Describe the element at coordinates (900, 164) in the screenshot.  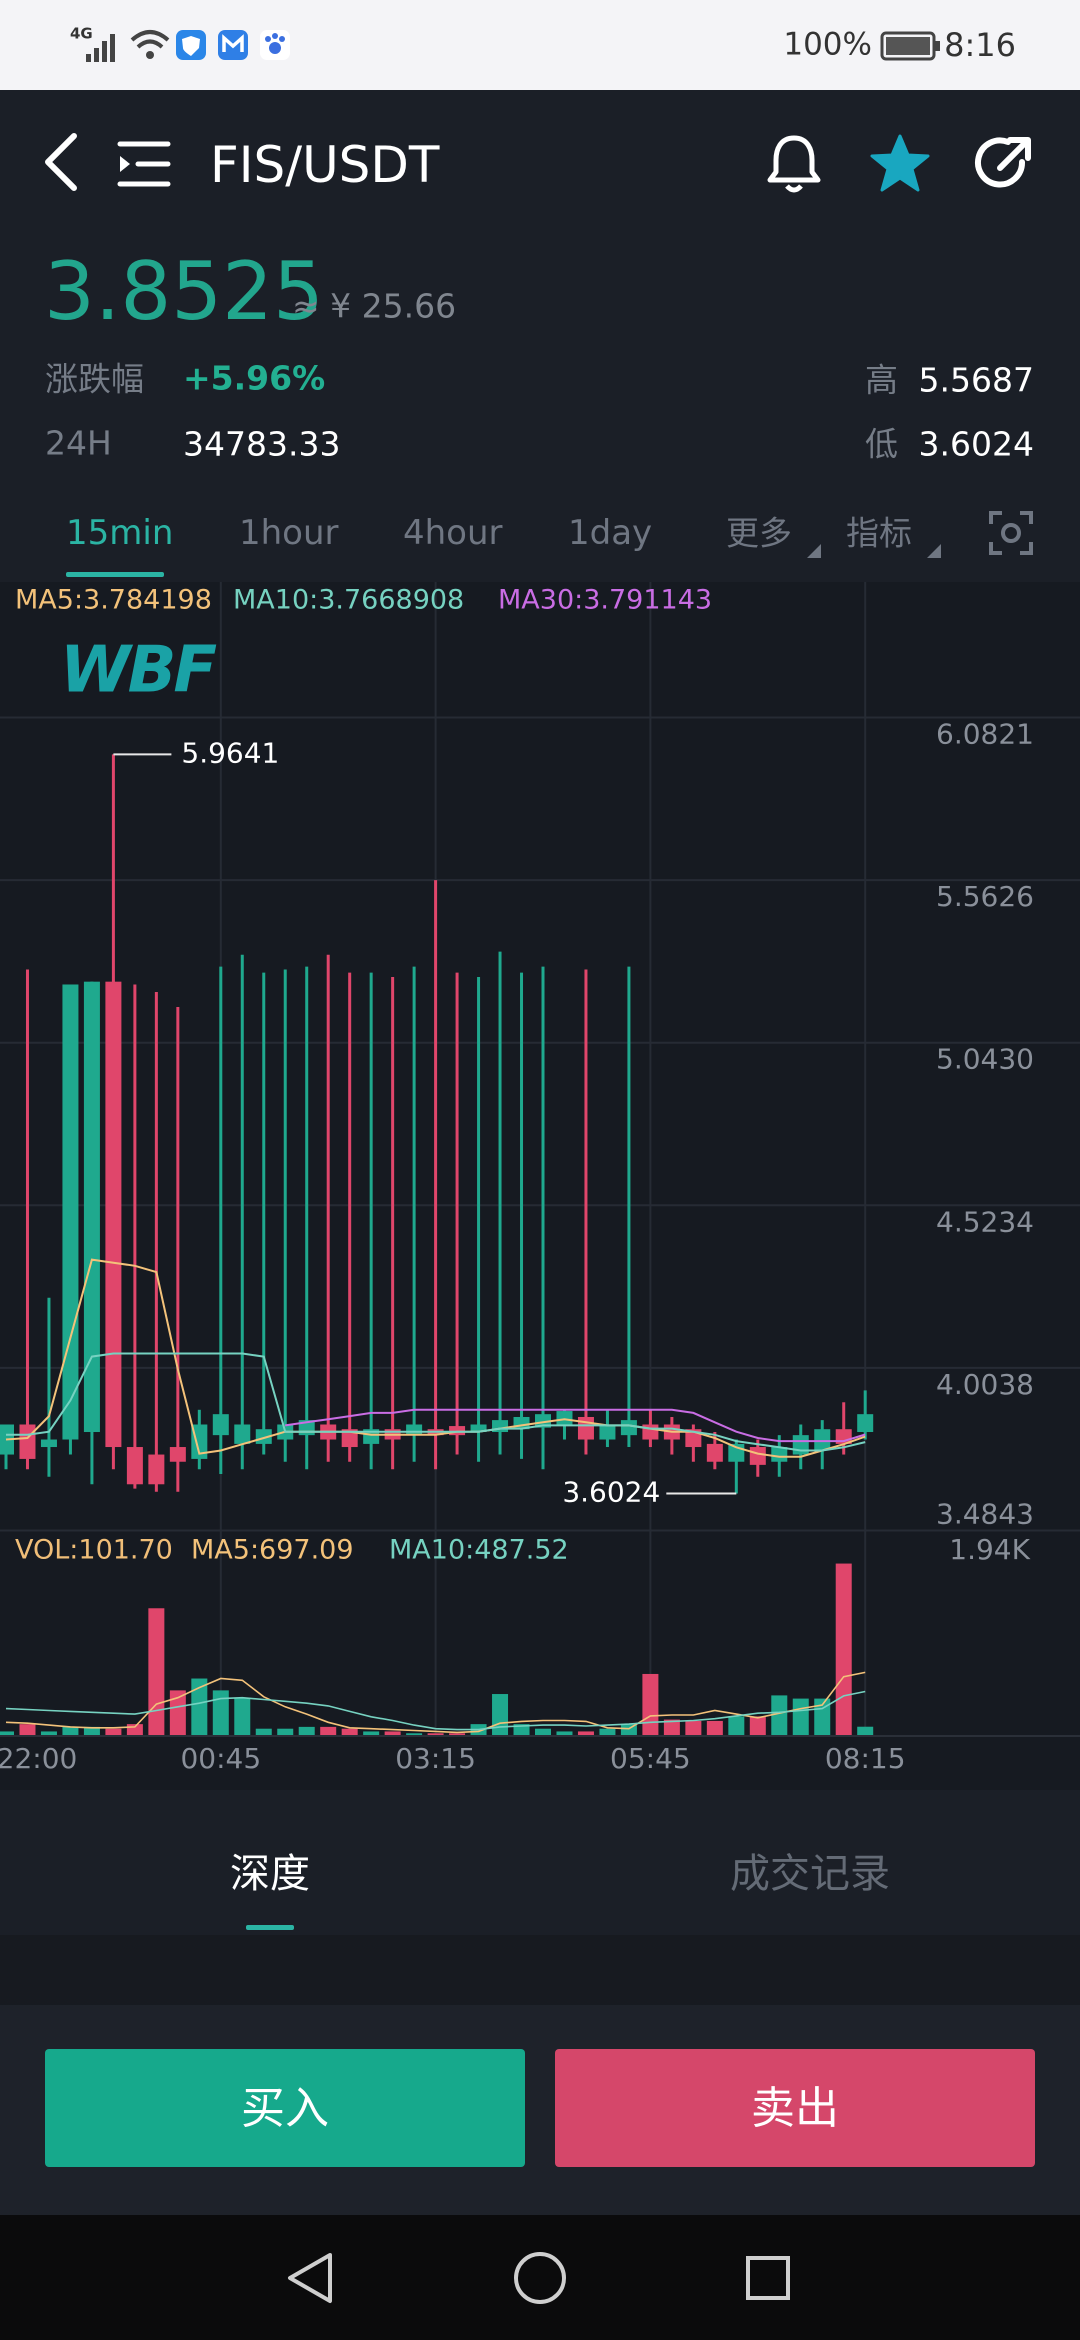
I see `favorite-button` at that location.